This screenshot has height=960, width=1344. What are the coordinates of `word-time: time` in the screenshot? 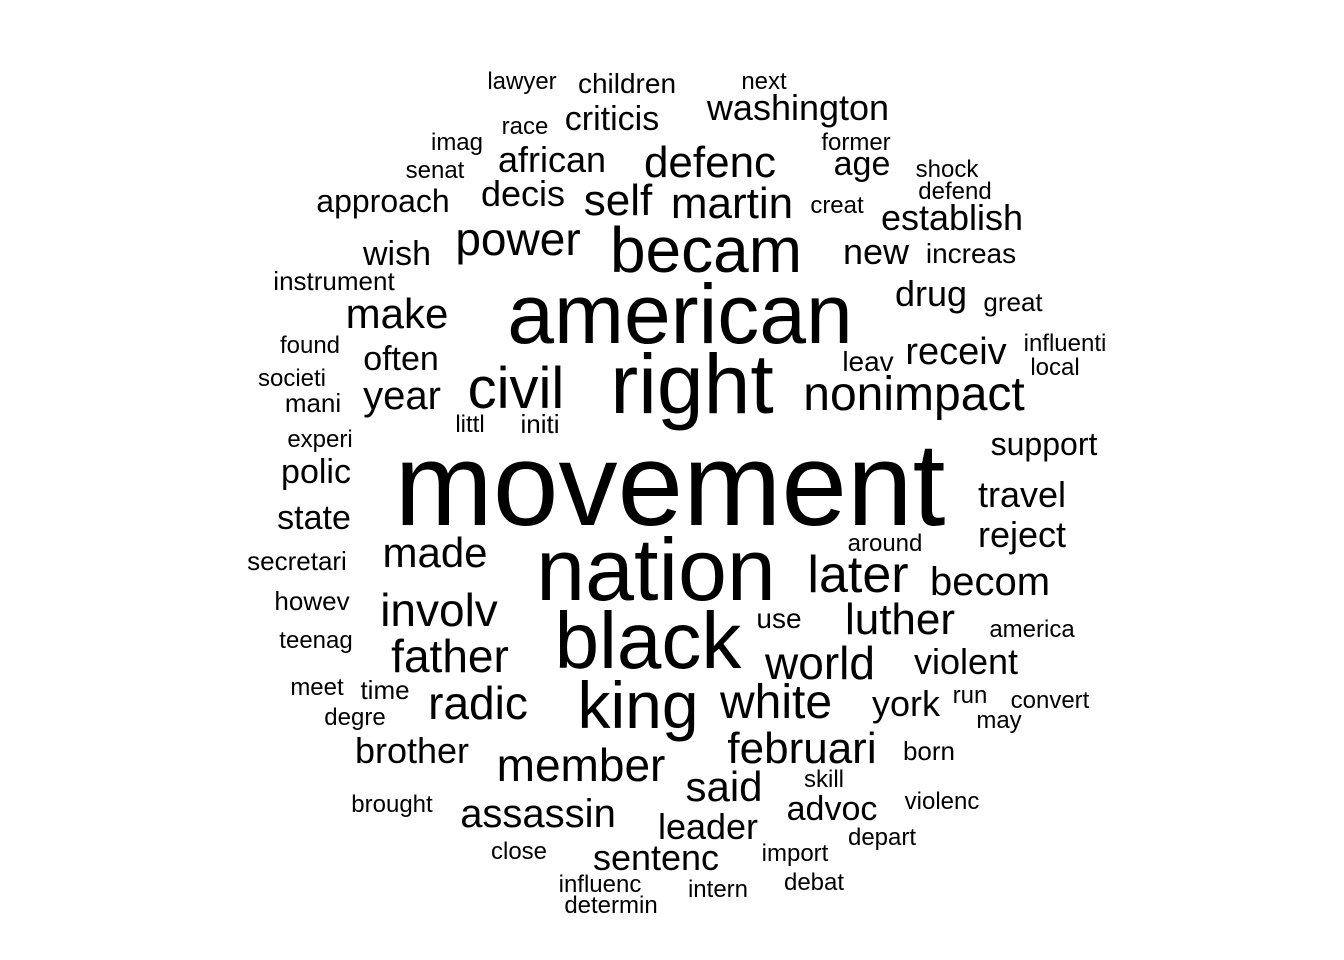 It's located at (384, 690).